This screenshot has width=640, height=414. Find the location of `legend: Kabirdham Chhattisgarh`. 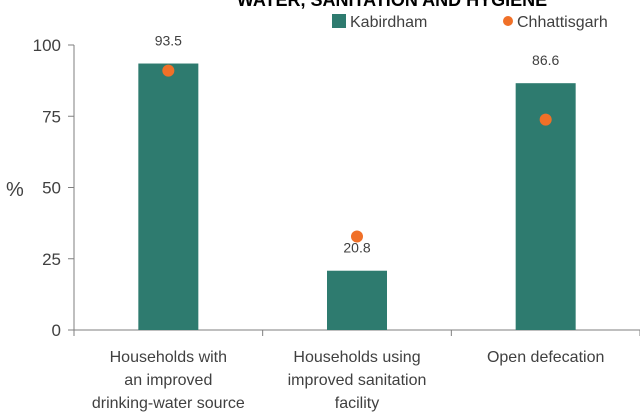

legend: Kabirdham Chhattisgarh is located at coordinates (470, 22).